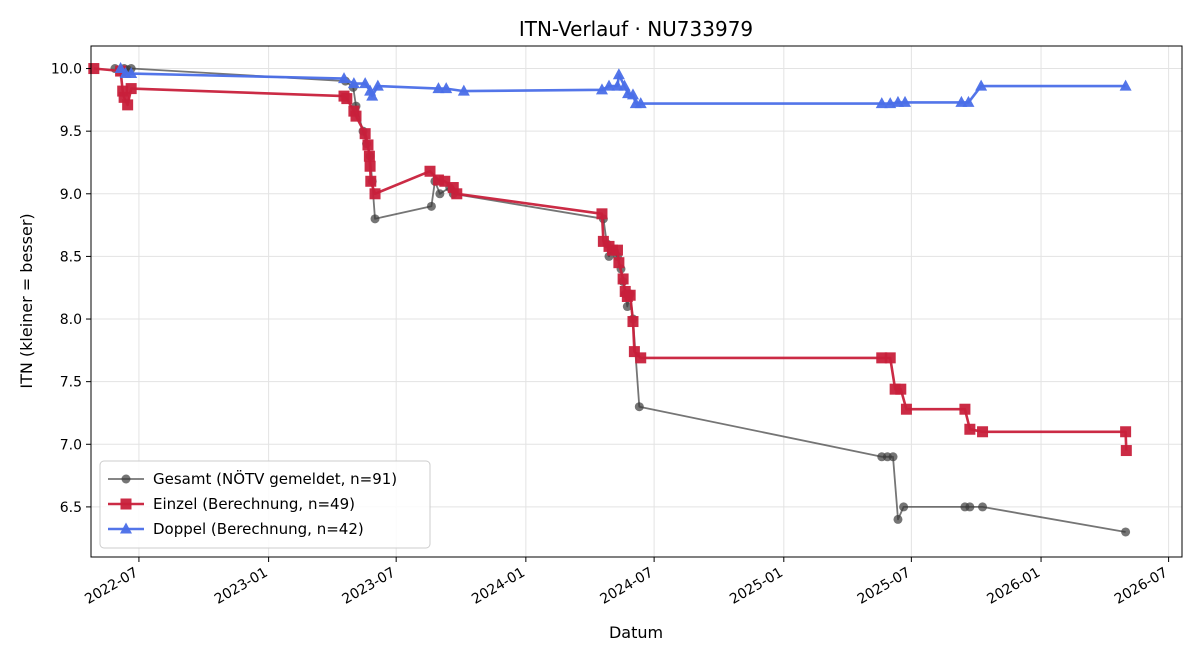 This screenshot has width=1200, height=660. What do you see at coordinates (26, 300) in the screenshot?
I see `y-axis-title: ITN (kleiner = besser)` at bounding box center [26, 300].